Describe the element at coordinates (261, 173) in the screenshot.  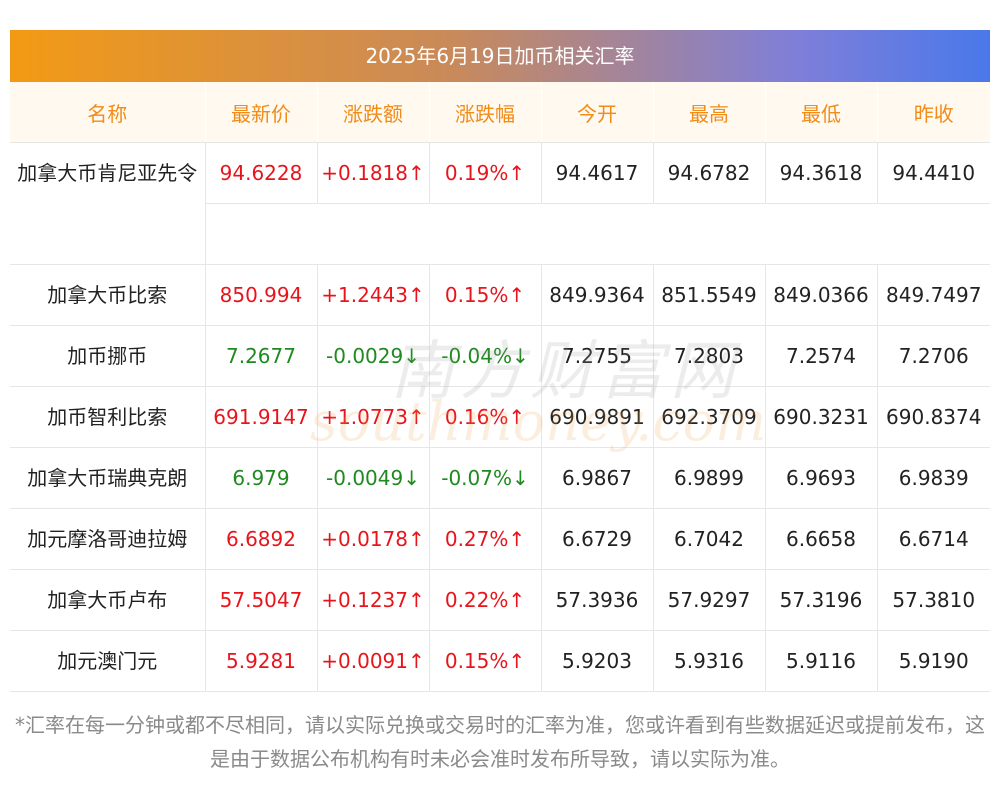
I see `latest-price: 94.6228` at that location.